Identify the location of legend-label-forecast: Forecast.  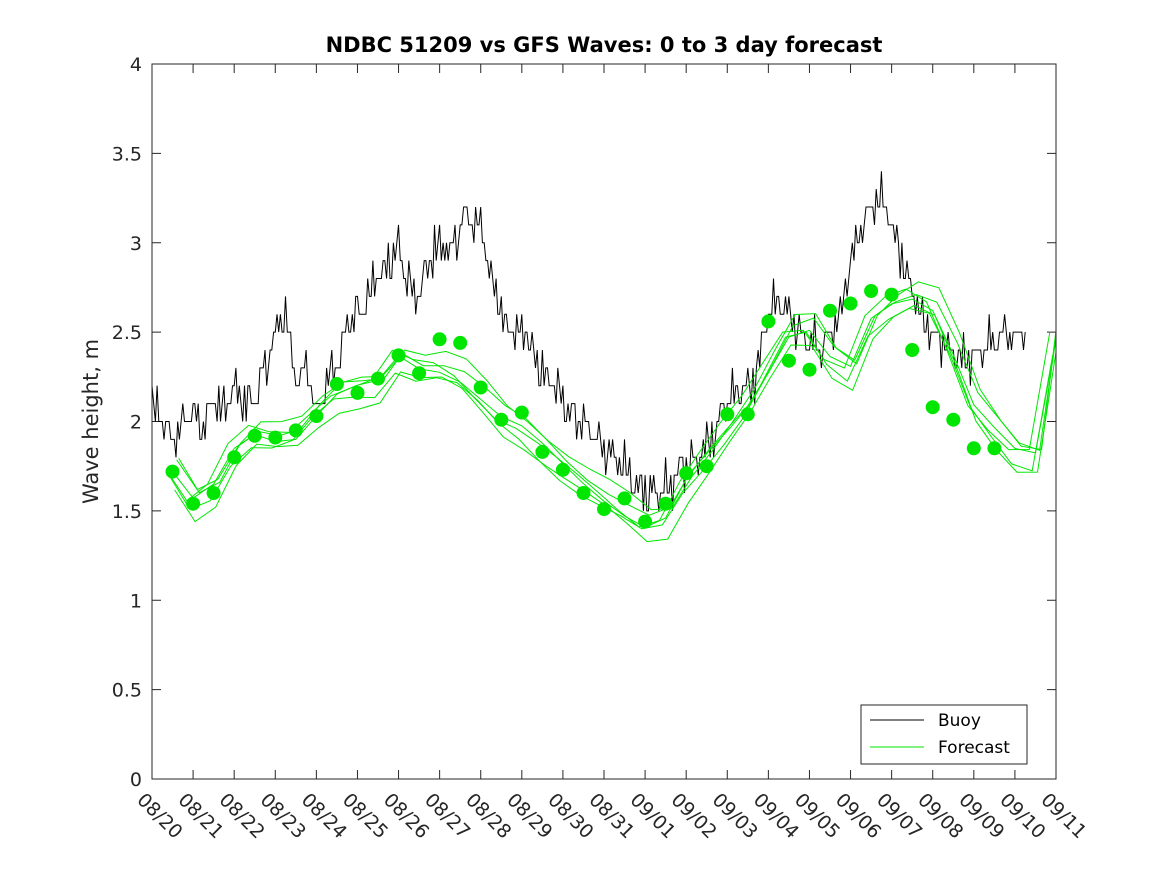
(974, 748).